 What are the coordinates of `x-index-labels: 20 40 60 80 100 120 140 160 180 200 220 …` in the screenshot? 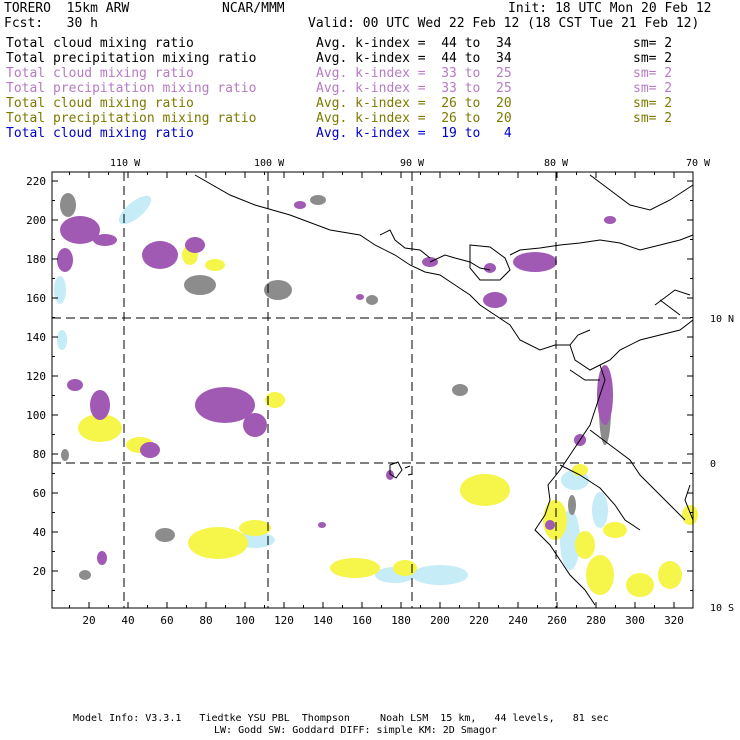 It's located at (383, 619).